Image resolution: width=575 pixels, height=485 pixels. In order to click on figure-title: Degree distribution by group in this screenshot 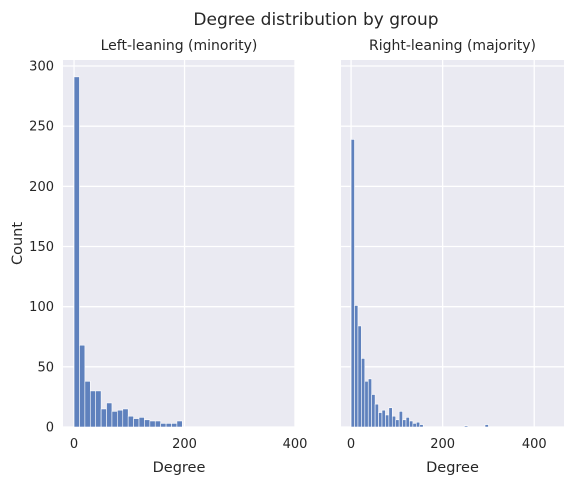, I will do `click(315, 20)`.